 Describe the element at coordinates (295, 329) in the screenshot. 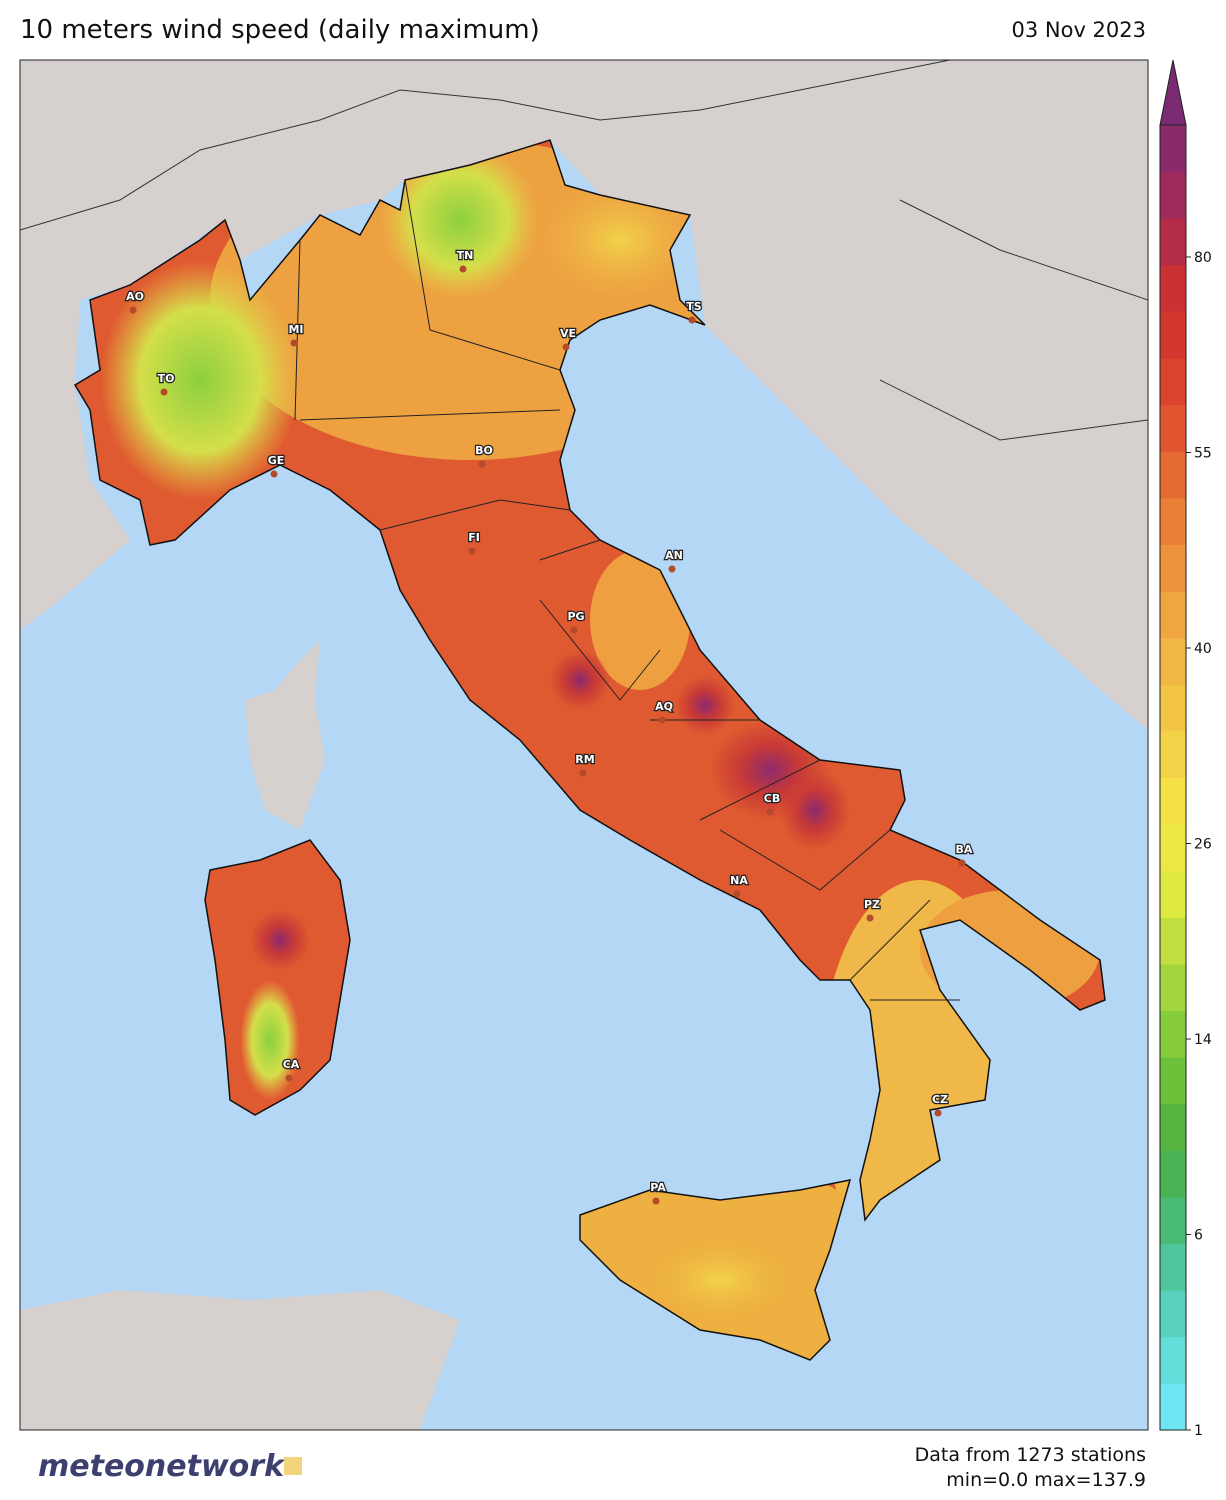

I see `city-label: MI` at that location.